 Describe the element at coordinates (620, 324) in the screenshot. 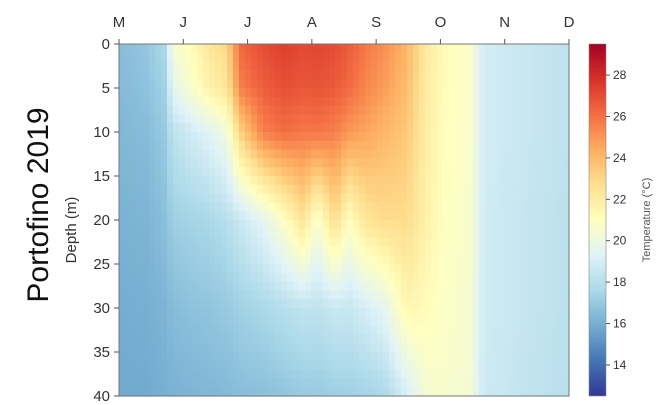

I see `colorbar-tick-label: 16` at that location.